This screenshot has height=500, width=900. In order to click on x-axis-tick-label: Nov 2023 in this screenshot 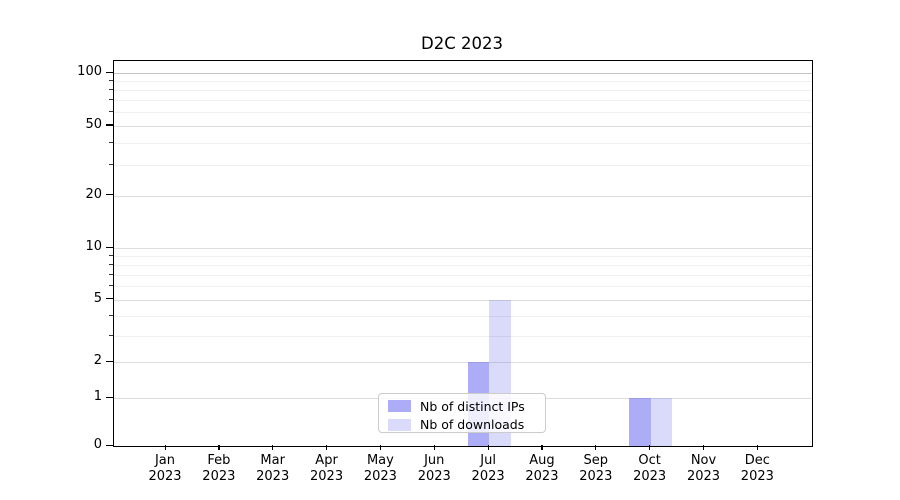, I will do `click(704, 468)`.